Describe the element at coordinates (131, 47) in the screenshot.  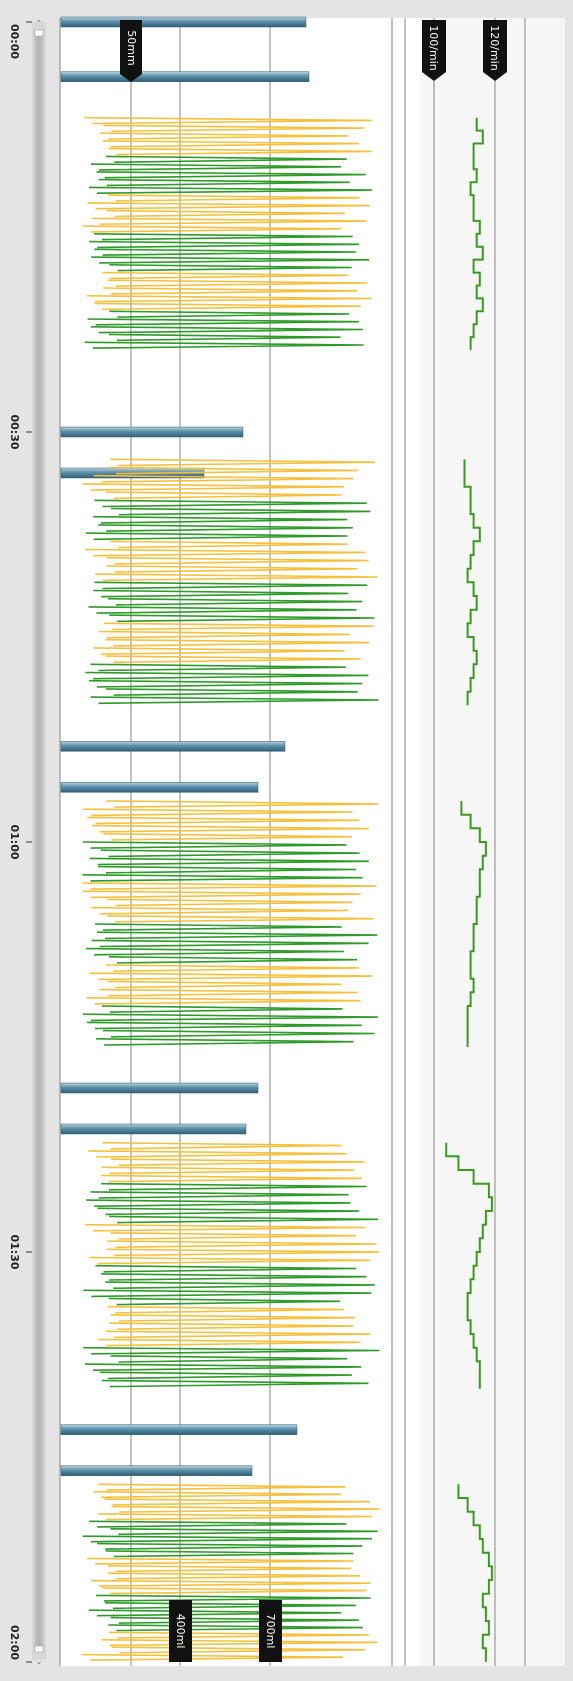
I see `depth-reference-label: 50mm` at that location.